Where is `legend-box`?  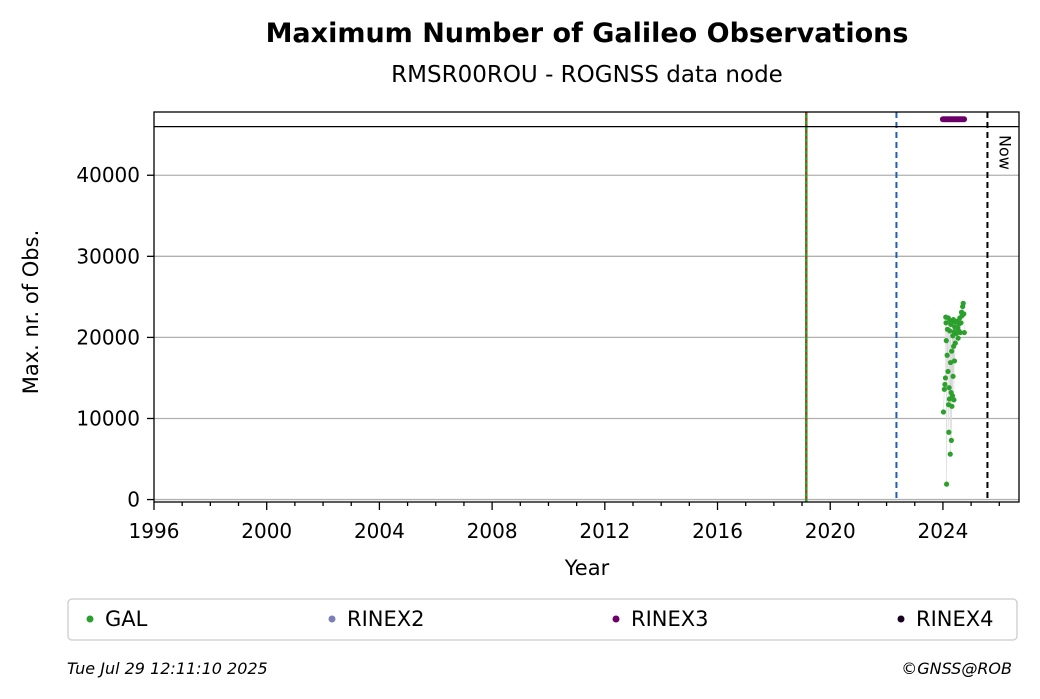 legend-box is located at coordinates (542, 619).